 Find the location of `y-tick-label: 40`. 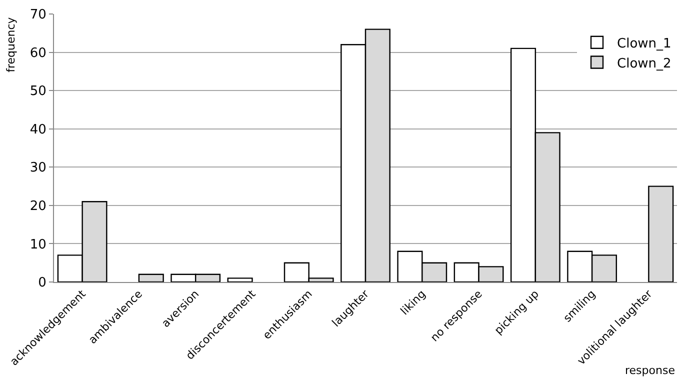

y-tick-label: 40 is located at coordinates (38, 130).